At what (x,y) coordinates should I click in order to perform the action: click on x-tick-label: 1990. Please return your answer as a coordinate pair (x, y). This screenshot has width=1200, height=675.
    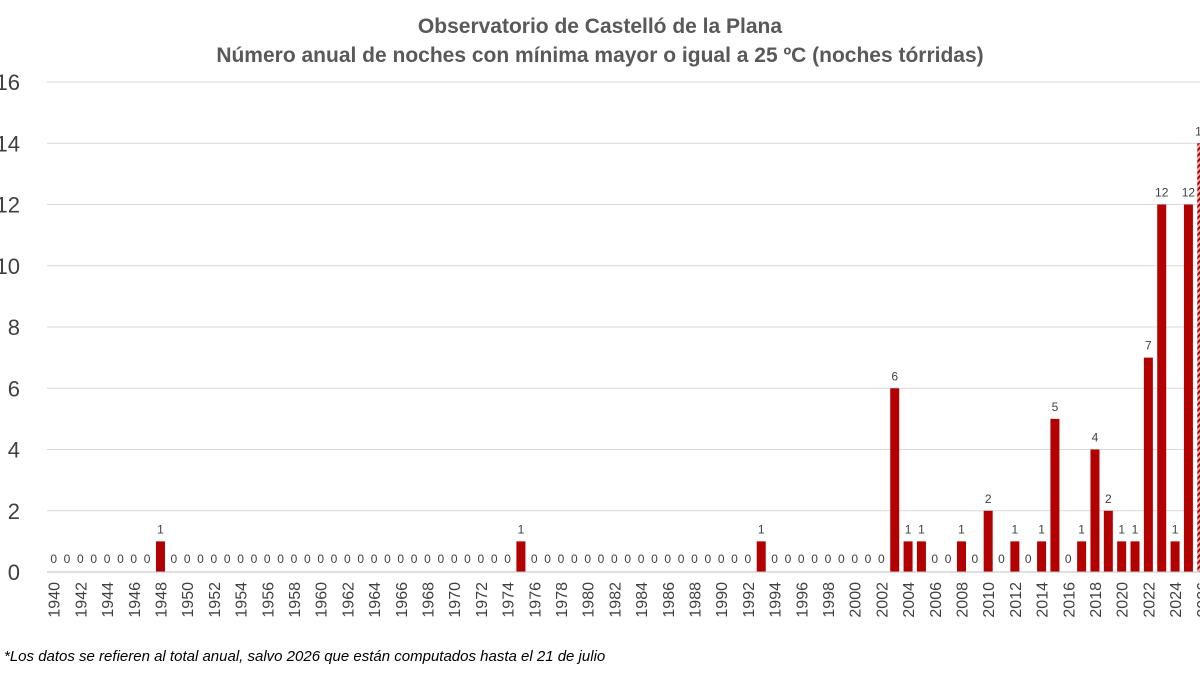
    Looking at the image, I should click on (722, 600).